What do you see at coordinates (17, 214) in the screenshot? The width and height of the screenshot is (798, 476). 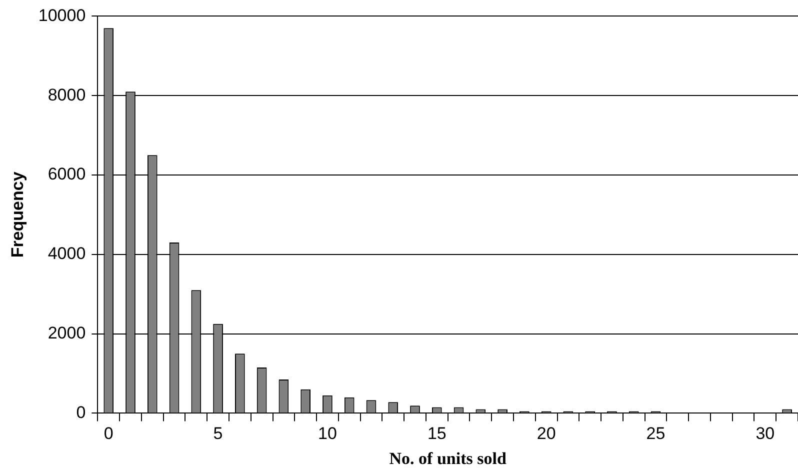 I see `y-axis-title: Frequency` at bounding box center [17, 214].